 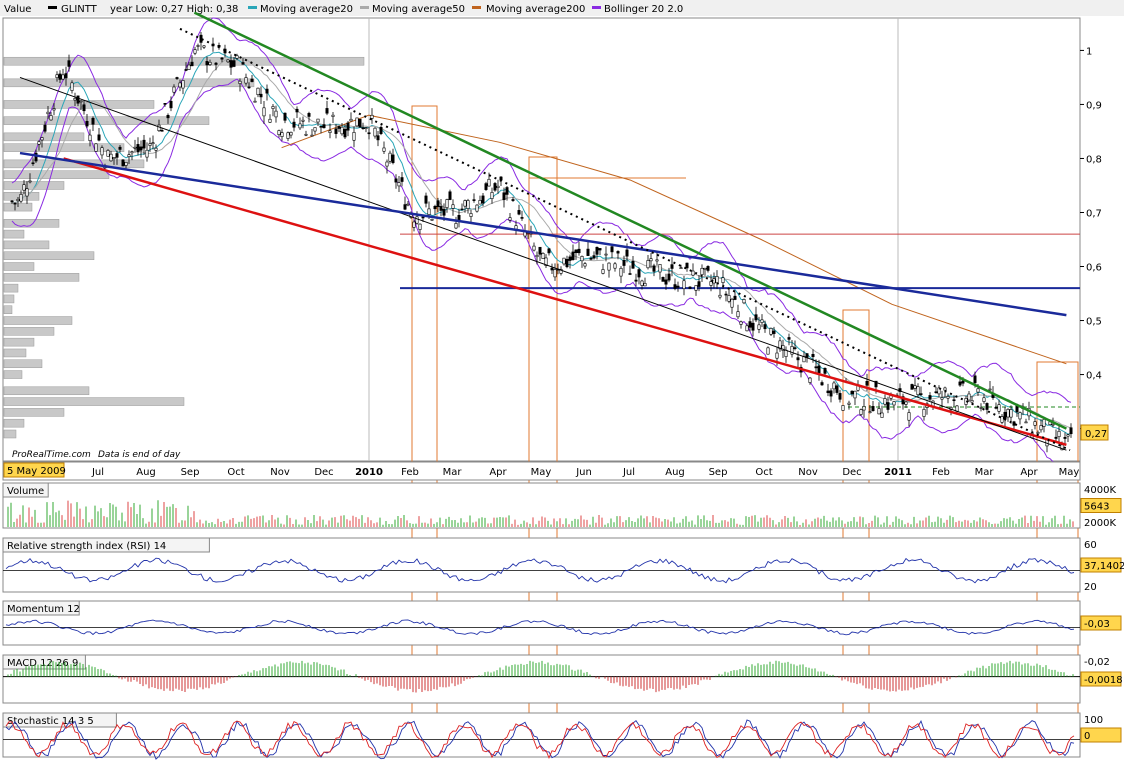 What do you see at coordinates (190, 472) in the screenshot?
I see `date-tick-sep: Sep` at bounding box center [190, 472].